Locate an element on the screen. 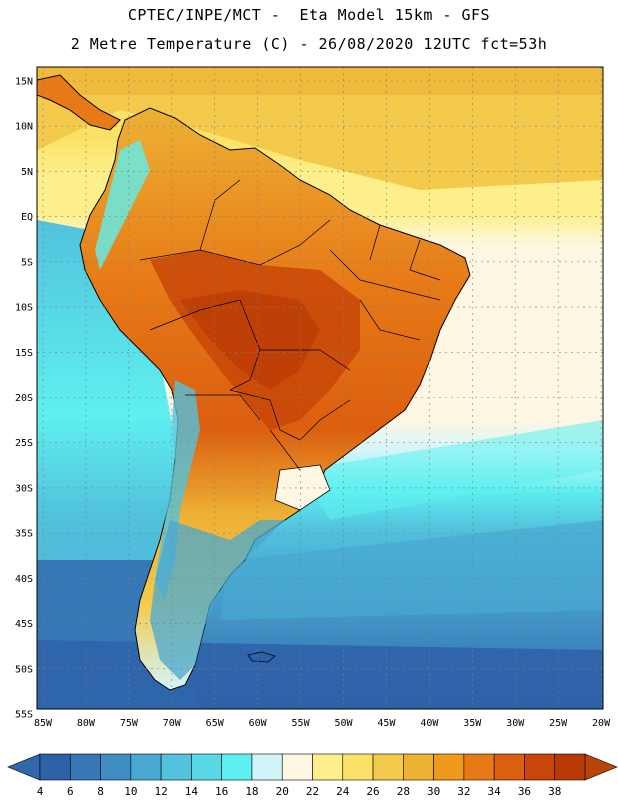  lon-label: 30W is located at coordinates (515, 723).